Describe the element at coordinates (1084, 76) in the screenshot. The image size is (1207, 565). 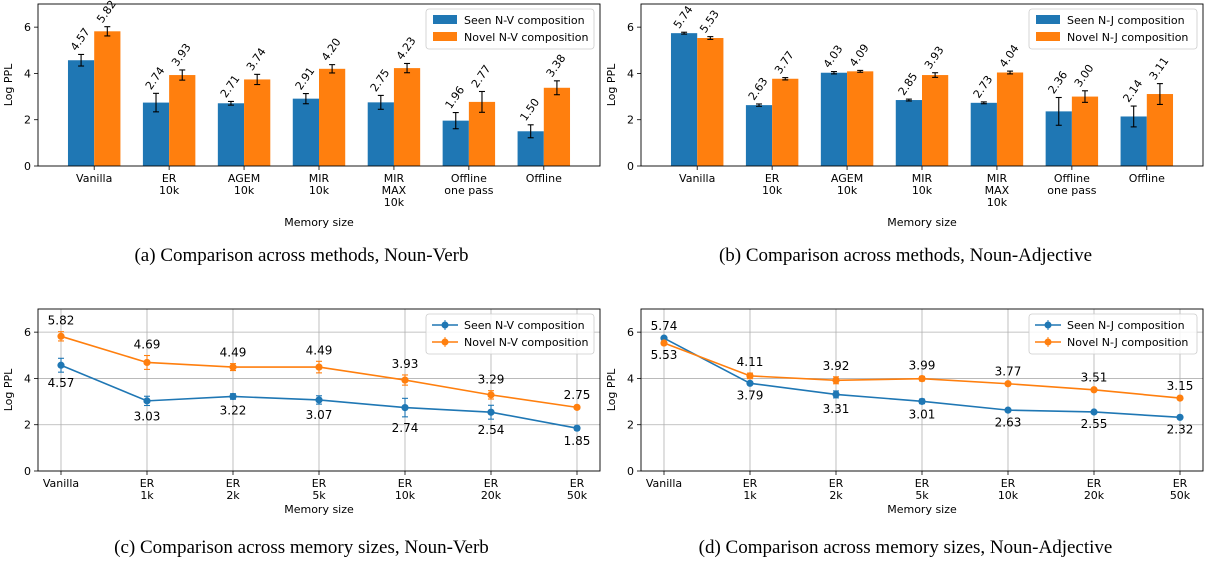
I see `bar-value-label: 3.00` at that location.